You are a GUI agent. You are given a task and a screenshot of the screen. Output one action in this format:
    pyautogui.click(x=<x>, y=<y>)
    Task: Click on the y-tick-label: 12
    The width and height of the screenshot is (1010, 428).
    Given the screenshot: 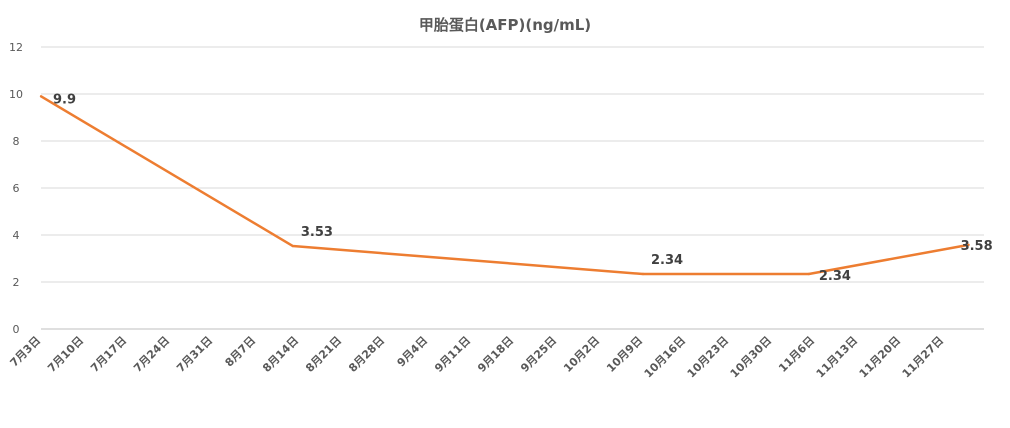 What is the action you would take?
    pyautogui.click(x=16, y=47)
    